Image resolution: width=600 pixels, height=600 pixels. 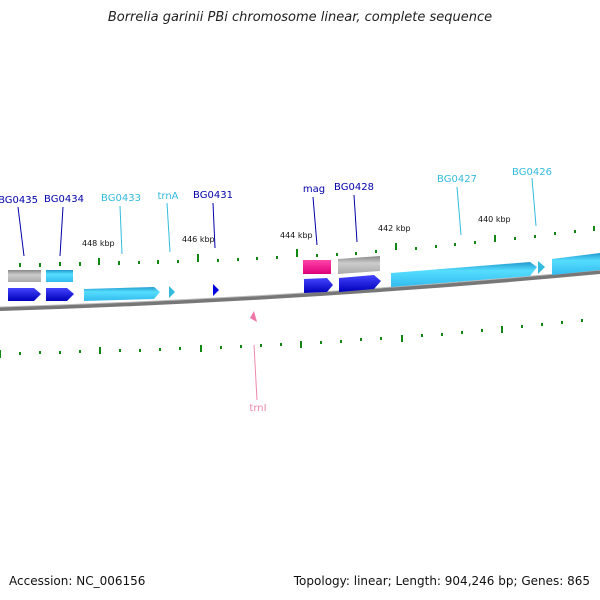 I want to click on mag-feature, so click(x=317, y=267).